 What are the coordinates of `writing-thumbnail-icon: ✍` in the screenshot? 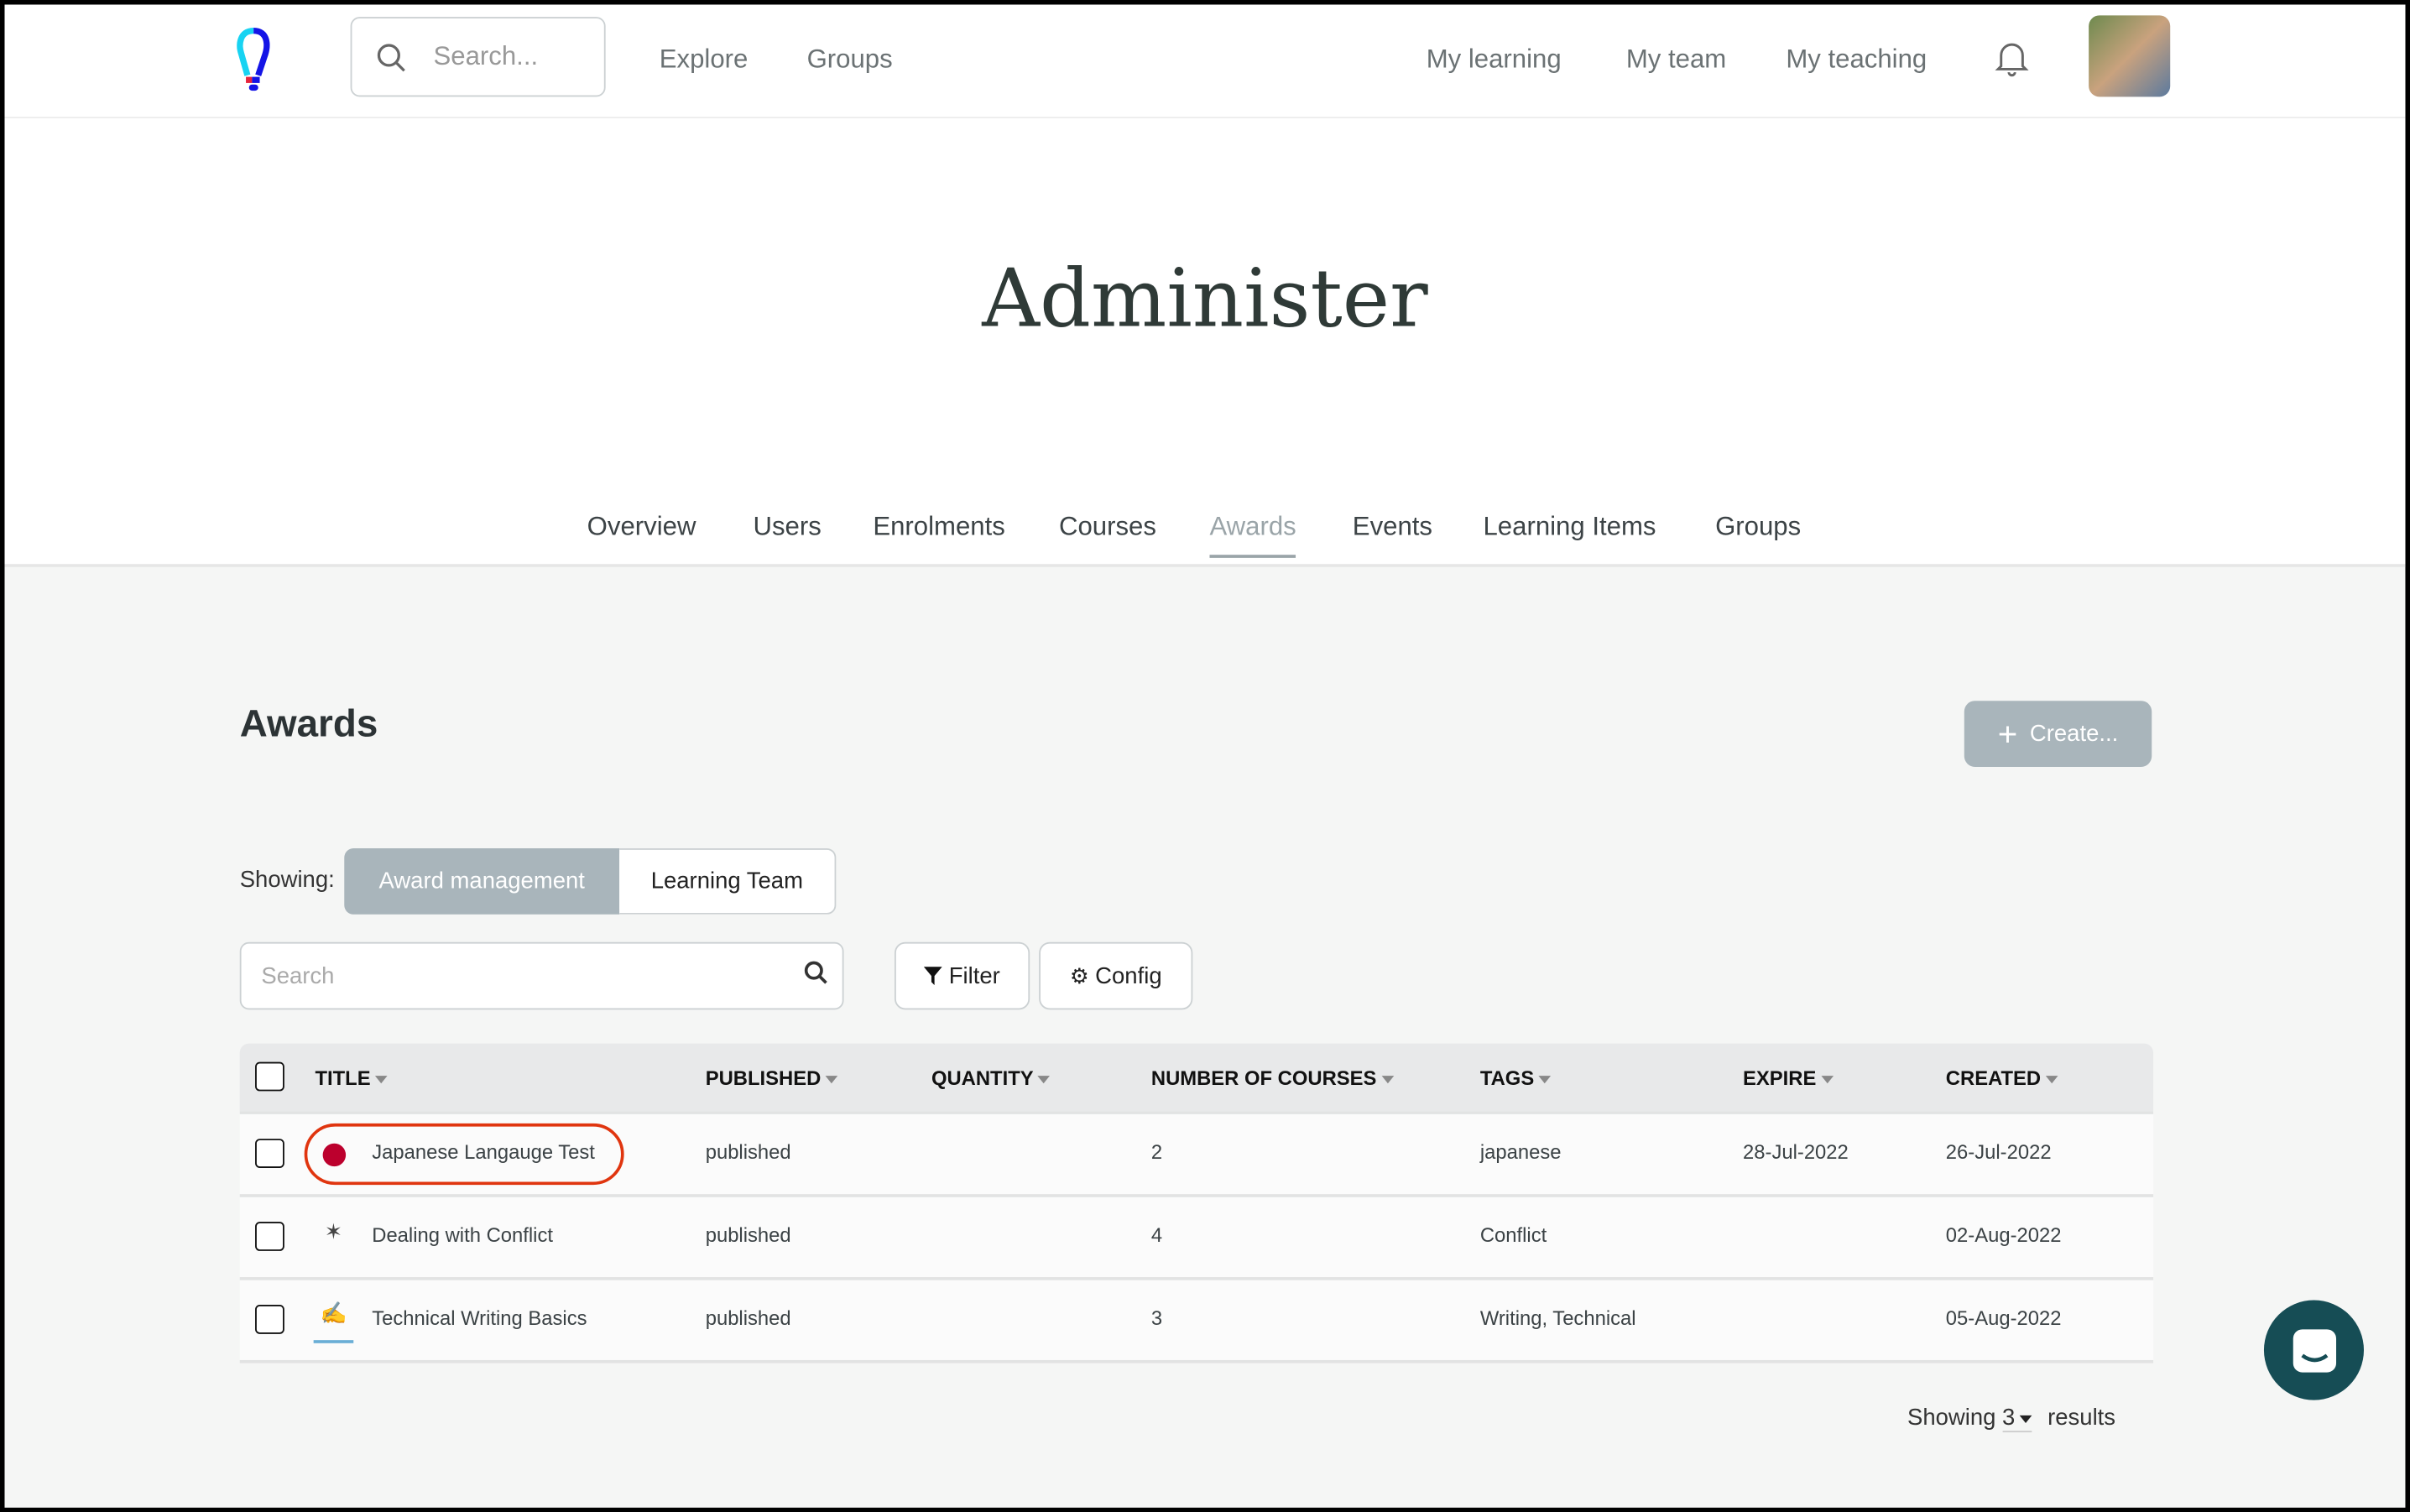 It's located at (333, 1322).